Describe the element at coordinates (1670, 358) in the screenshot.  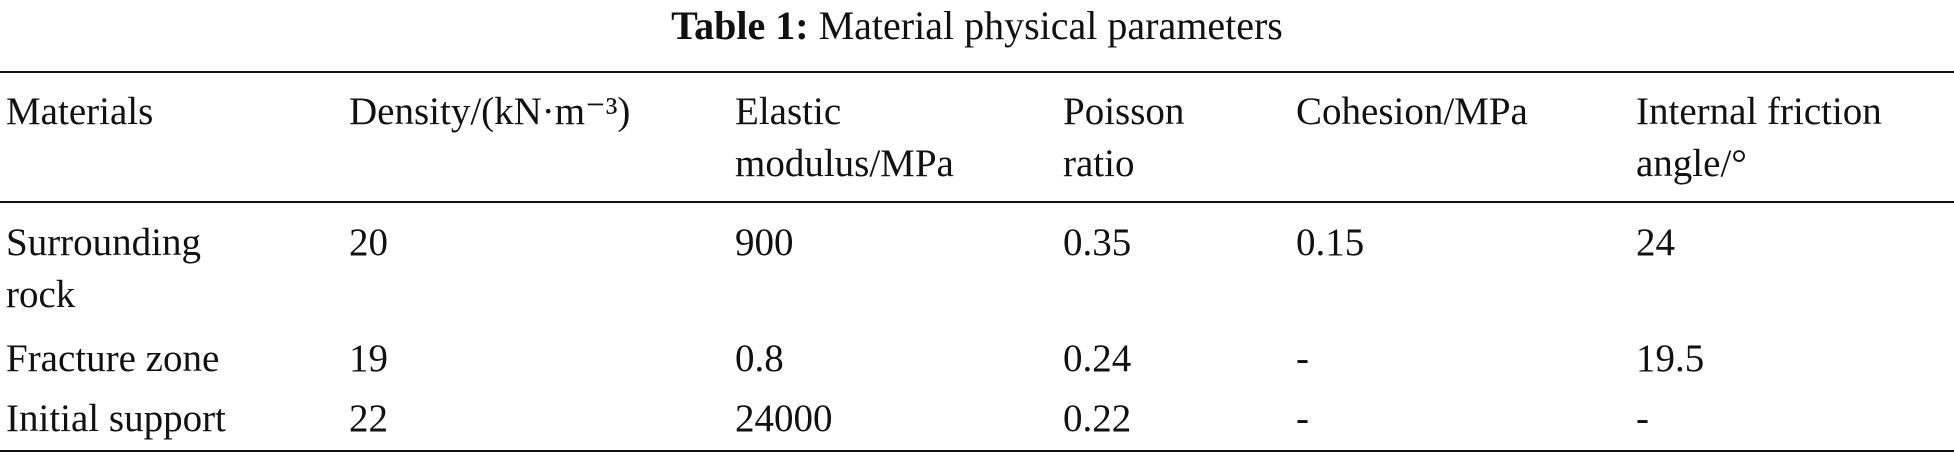
I see `table-cell: 19.5` at that location.